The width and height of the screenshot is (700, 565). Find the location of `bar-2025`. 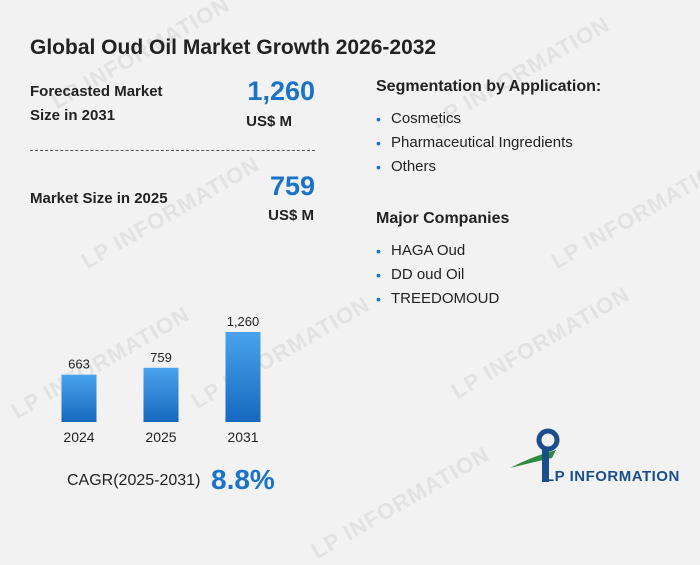

bar-2025 is located at coordinates (161, 394).